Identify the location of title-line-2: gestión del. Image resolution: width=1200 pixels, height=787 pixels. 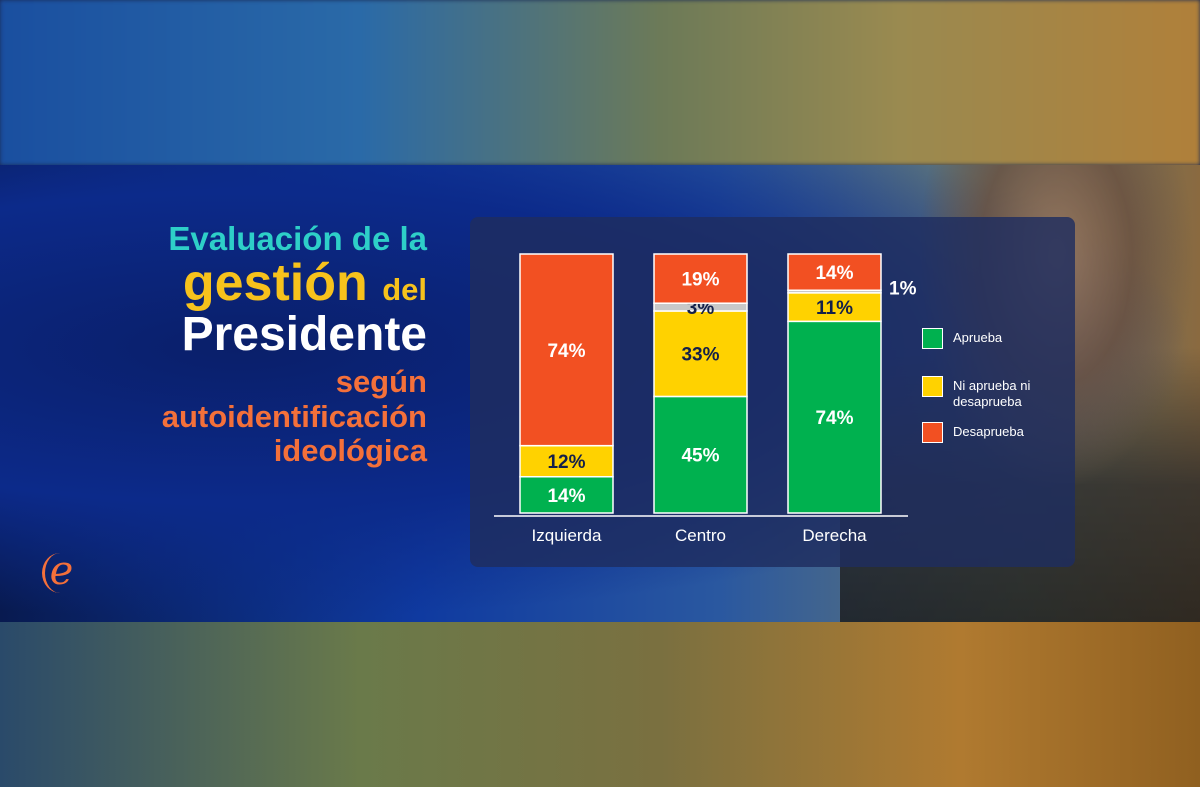
(294, 283).